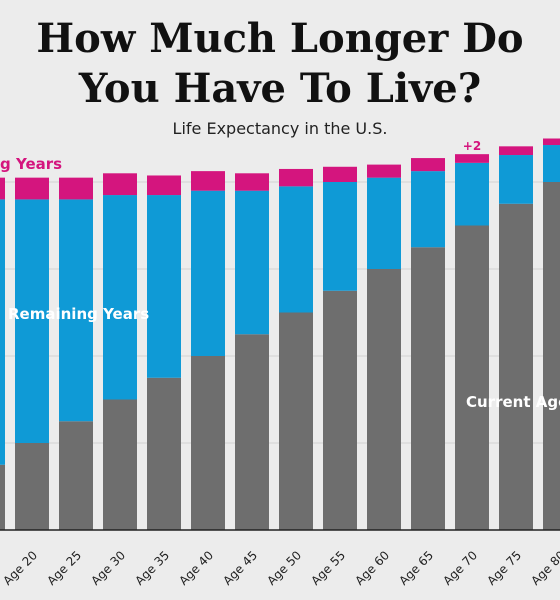 The image size is (560, 600). I want to click on chart-title: You Have To Live?, so click(279, 88).